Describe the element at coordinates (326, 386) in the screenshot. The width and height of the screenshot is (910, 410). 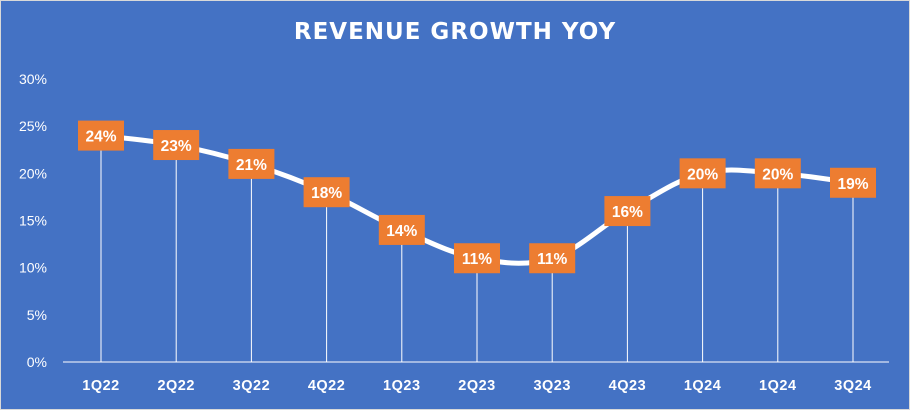
I see `x-tick-label: 4Q22` at that location.